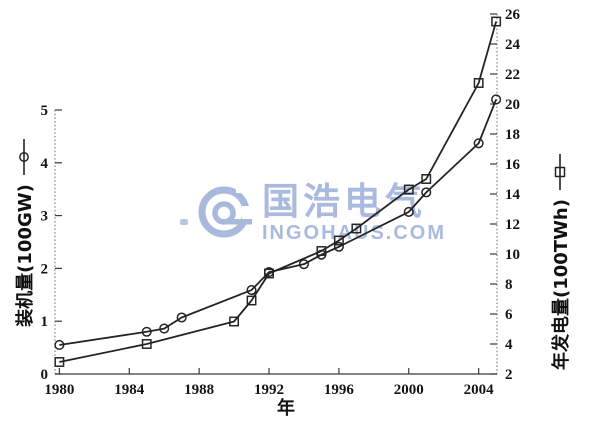 Image resolution: width=600 pixels, height=428 pixels. I want to click on right-tick-label: 8, so click(509, 285).